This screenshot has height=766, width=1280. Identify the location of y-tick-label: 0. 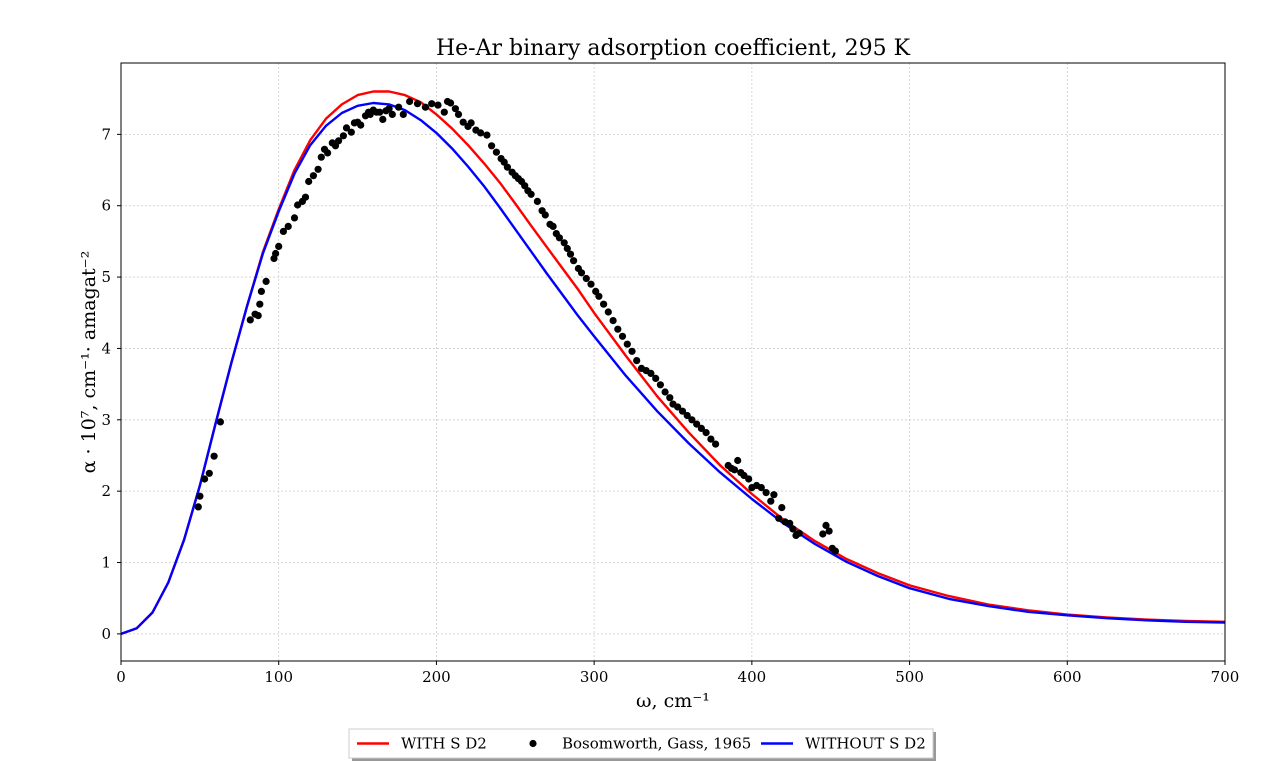
(106, 634).